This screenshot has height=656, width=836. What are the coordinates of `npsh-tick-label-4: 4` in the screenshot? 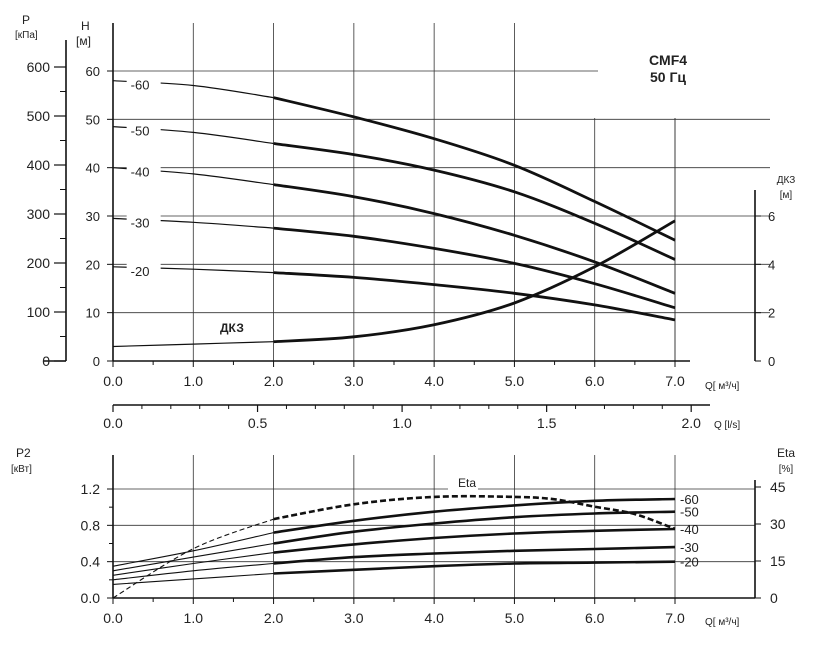 It's located at (771, 264).